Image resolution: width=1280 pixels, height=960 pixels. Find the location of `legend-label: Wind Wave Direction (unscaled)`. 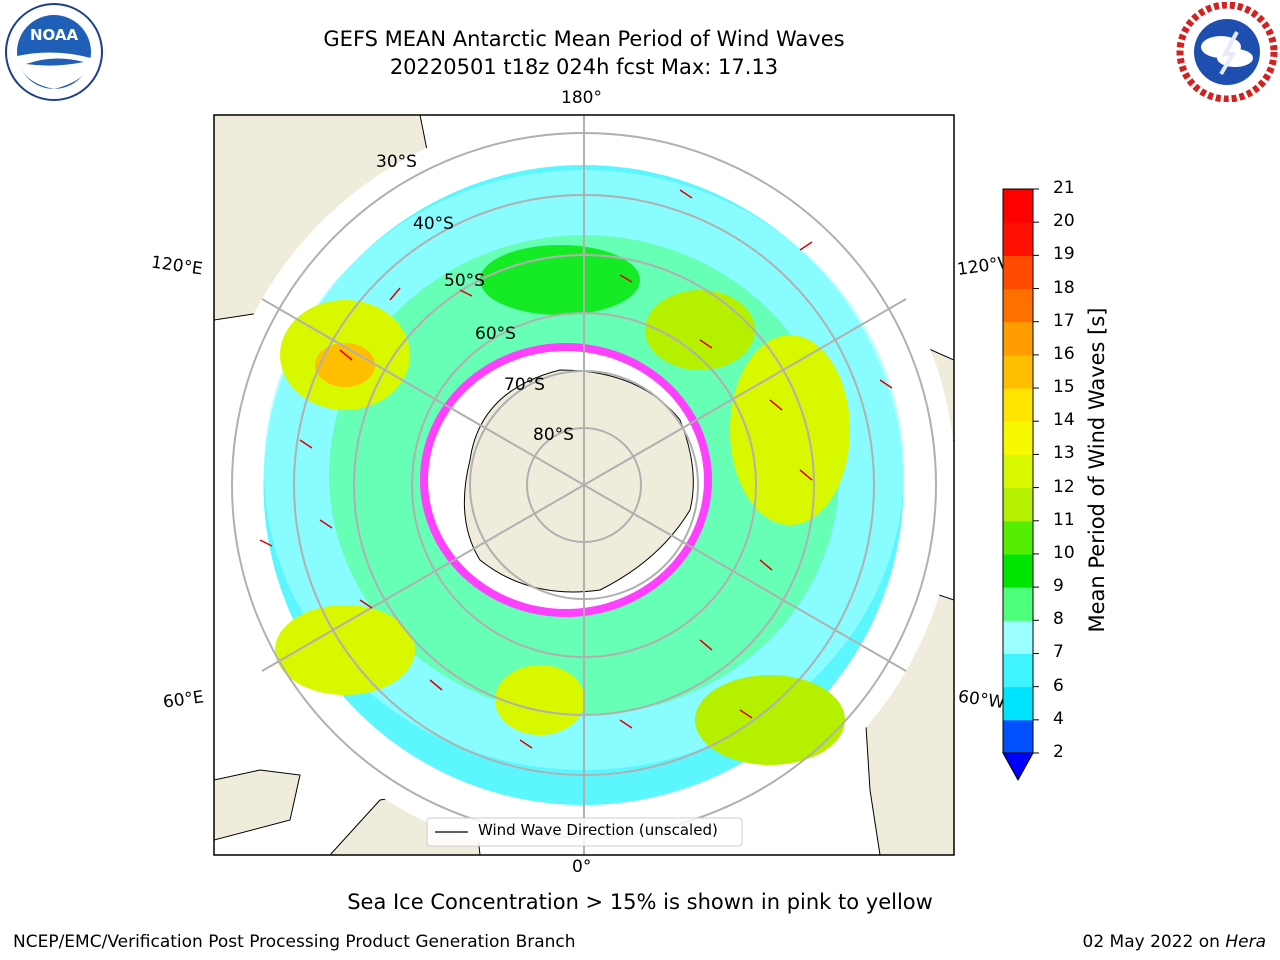

legend-label: Wind Wave Direction (unscaled) is located at coordinates (598, 830).